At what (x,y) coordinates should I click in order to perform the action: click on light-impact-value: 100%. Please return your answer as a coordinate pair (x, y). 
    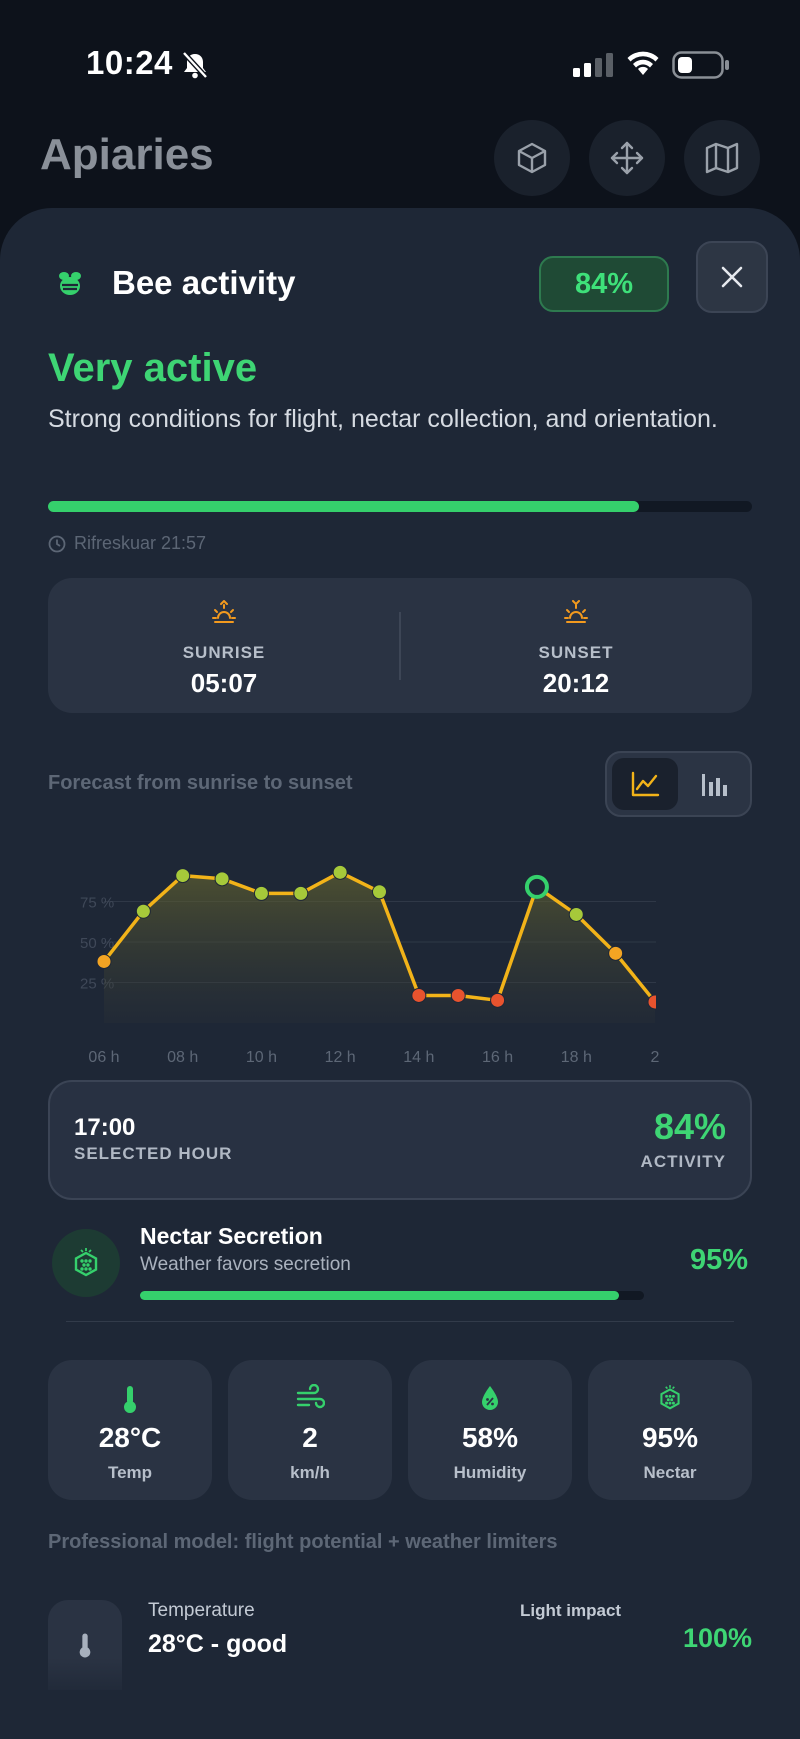
    Looking at the image, I should click on (717, 1638).